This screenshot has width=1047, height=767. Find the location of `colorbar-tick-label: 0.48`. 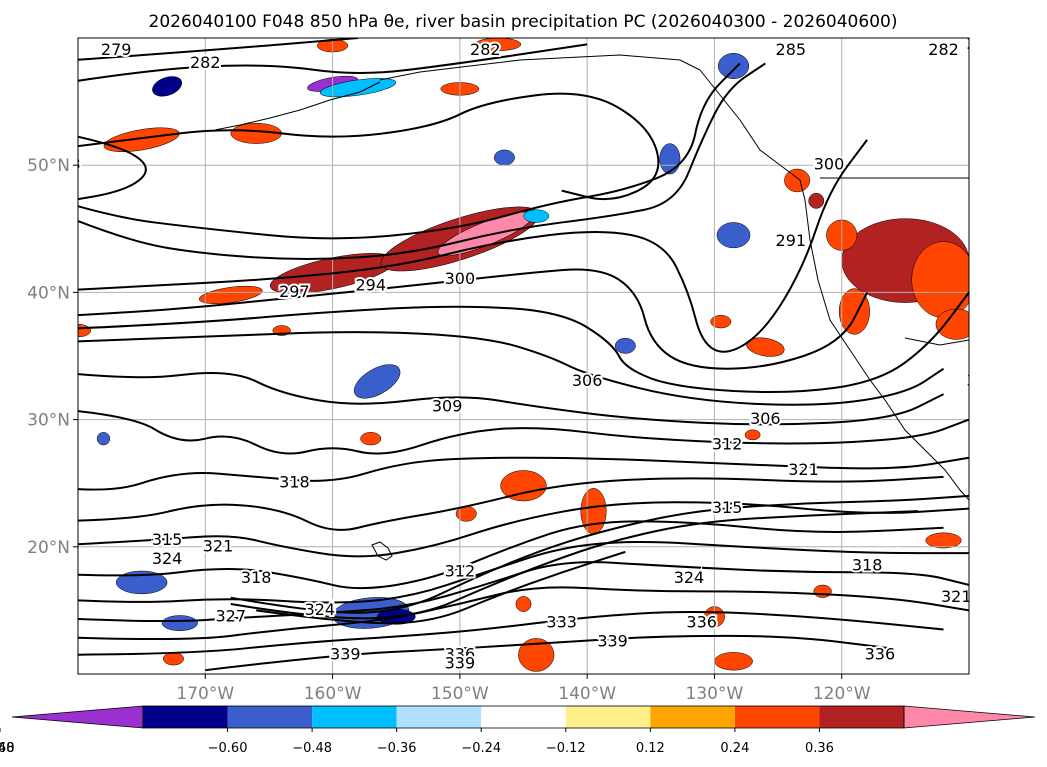

colorbar-tick-label: 0.48 is located at coordinates (7, 748).